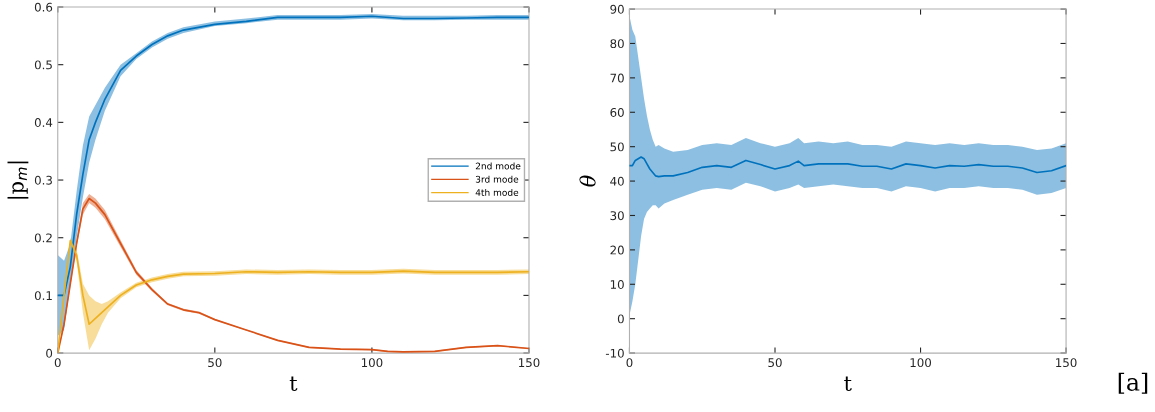 This screenshot has width=1155, height=412. What do you see at coordinates (614, 353) in the screenshot?
I see `y-tick-label: -10` at bounding box center [614, 353].